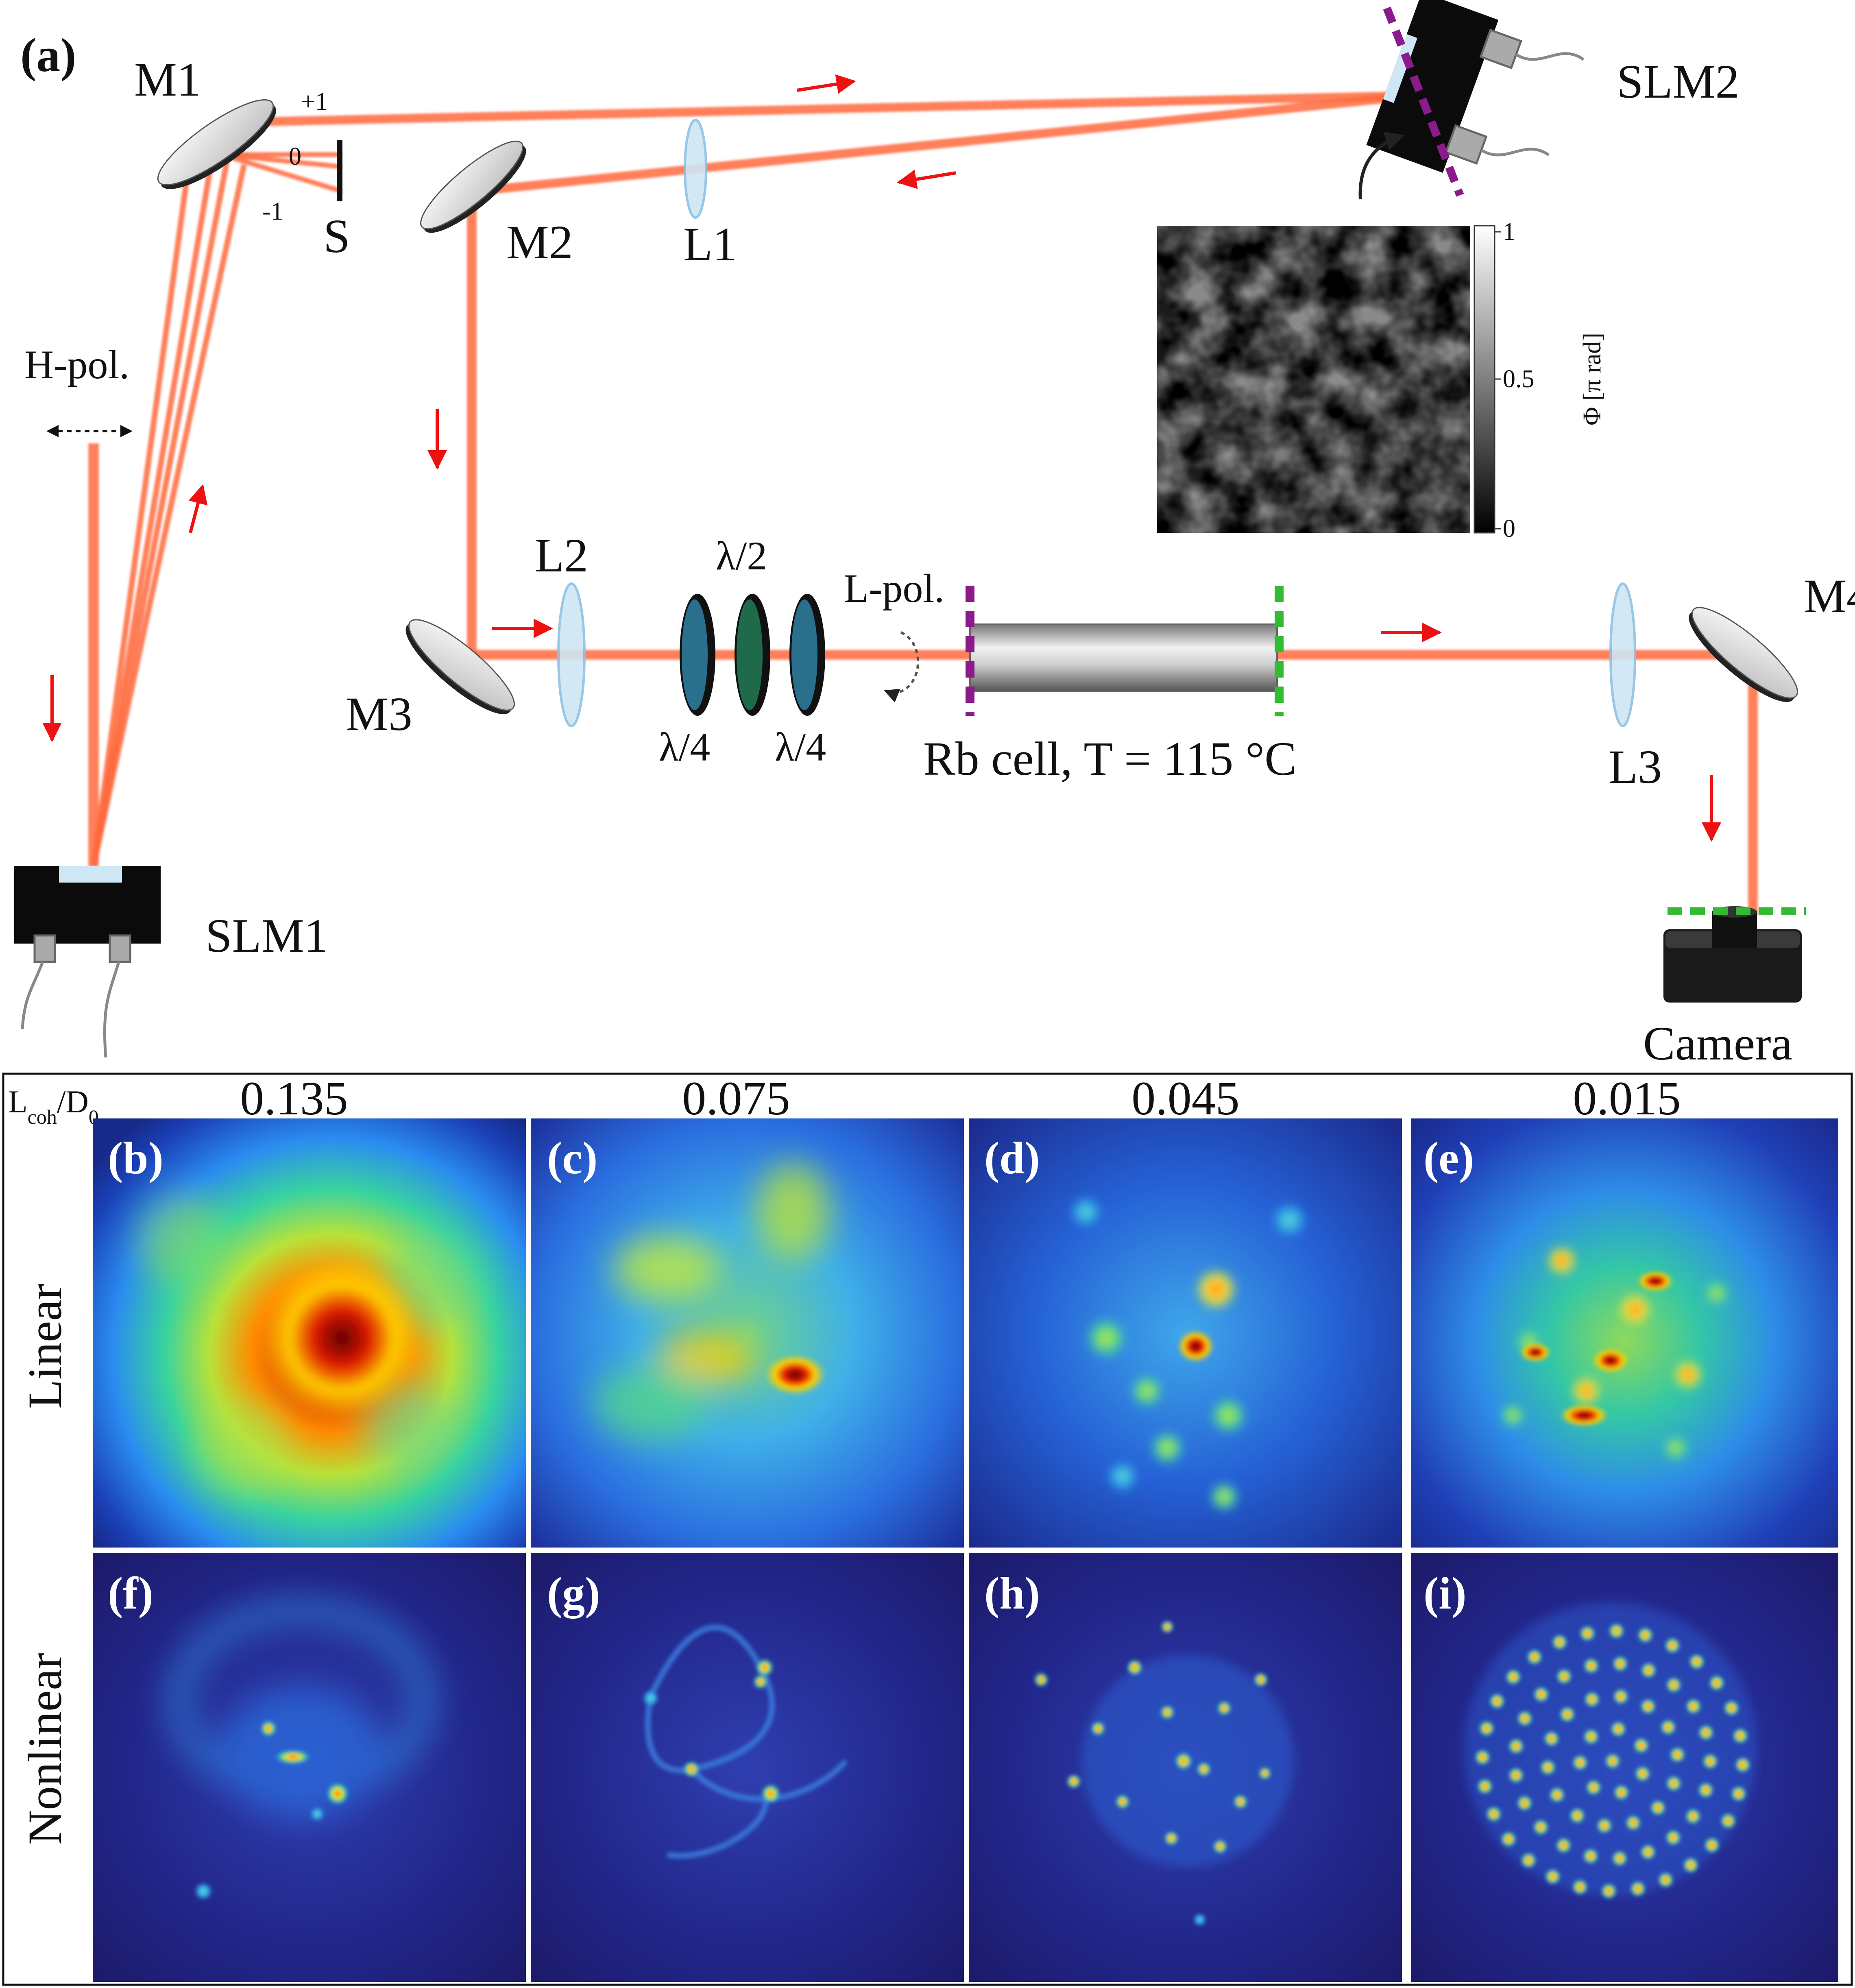 This screenshot has height=1988, width=1855. What do you see at coordinates (336, 236) in the screenshot?
I see `label-s: S` at bounding box center [336, 236].